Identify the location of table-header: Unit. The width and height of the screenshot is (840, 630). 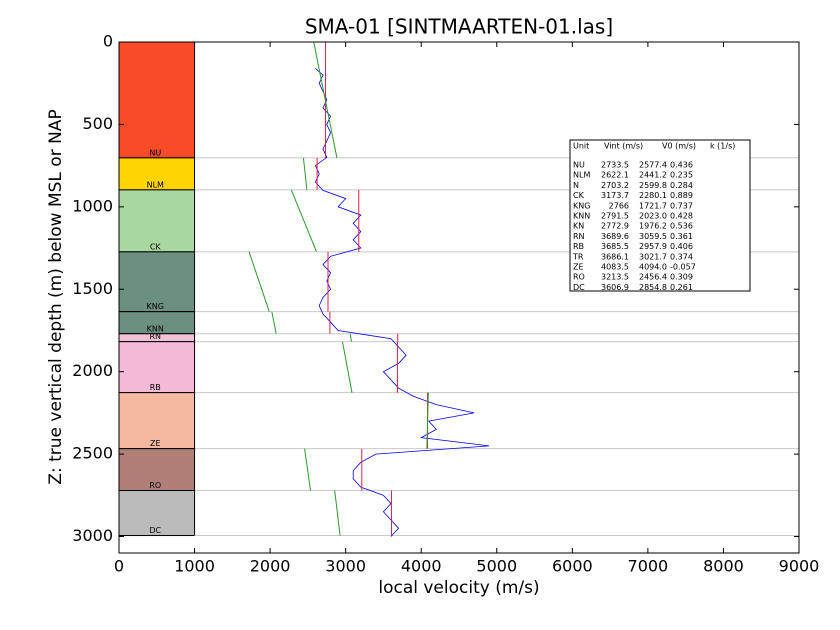
(581, 146).